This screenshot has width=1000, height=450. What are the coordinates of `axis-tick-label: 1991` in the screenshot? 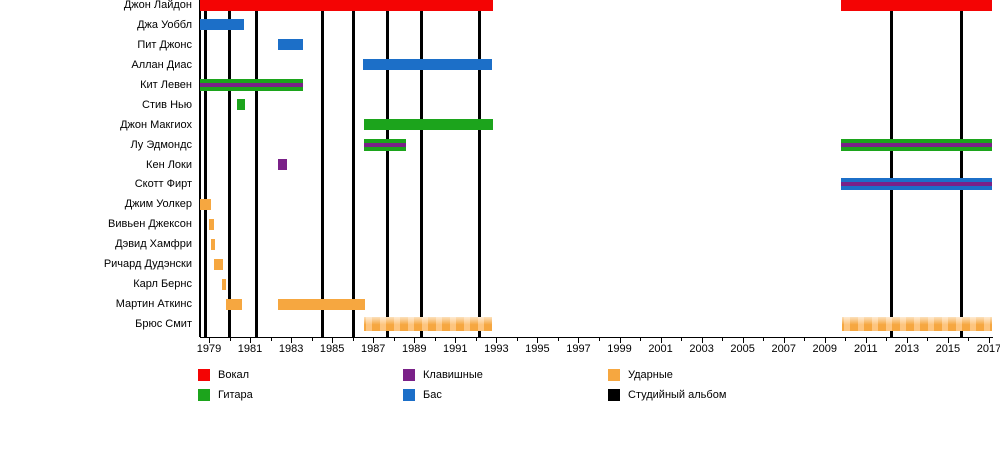 It's located at (455, 349).